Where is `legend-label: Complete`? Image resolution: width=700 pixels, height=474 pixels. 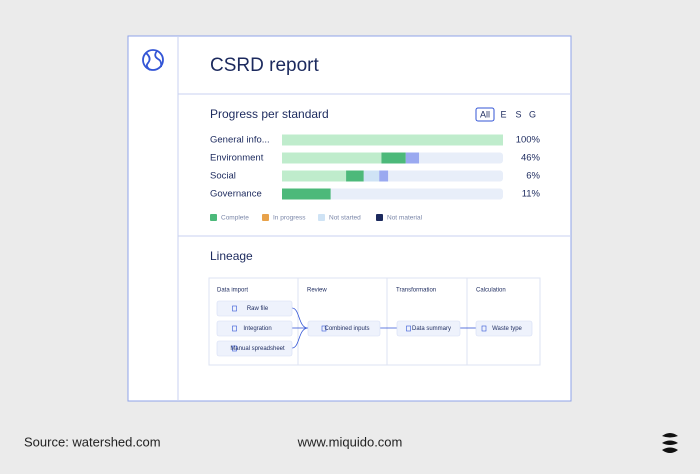 legend-label: Complete is located at coordinates (235, 218).